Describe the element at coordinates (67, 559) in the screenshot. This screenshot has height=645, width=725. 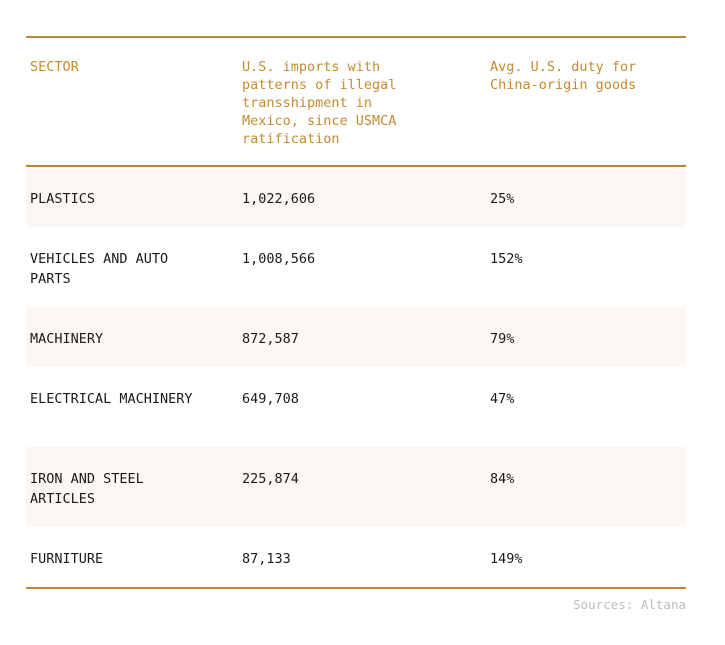
I see `cell-sector: FURNITURE` at that location.